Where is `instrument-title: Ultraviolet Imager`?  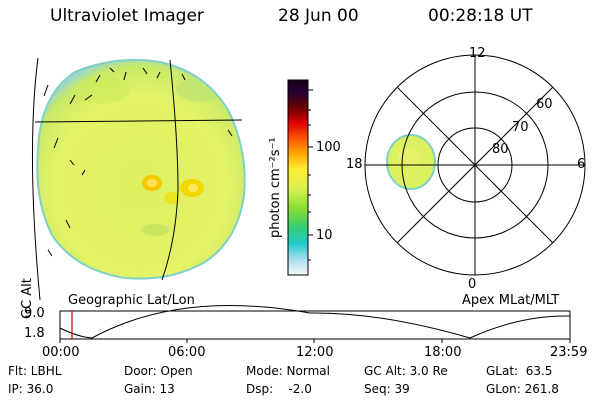
instrument-title: Ultraviolet Imager is located at coordinates (127, 16).